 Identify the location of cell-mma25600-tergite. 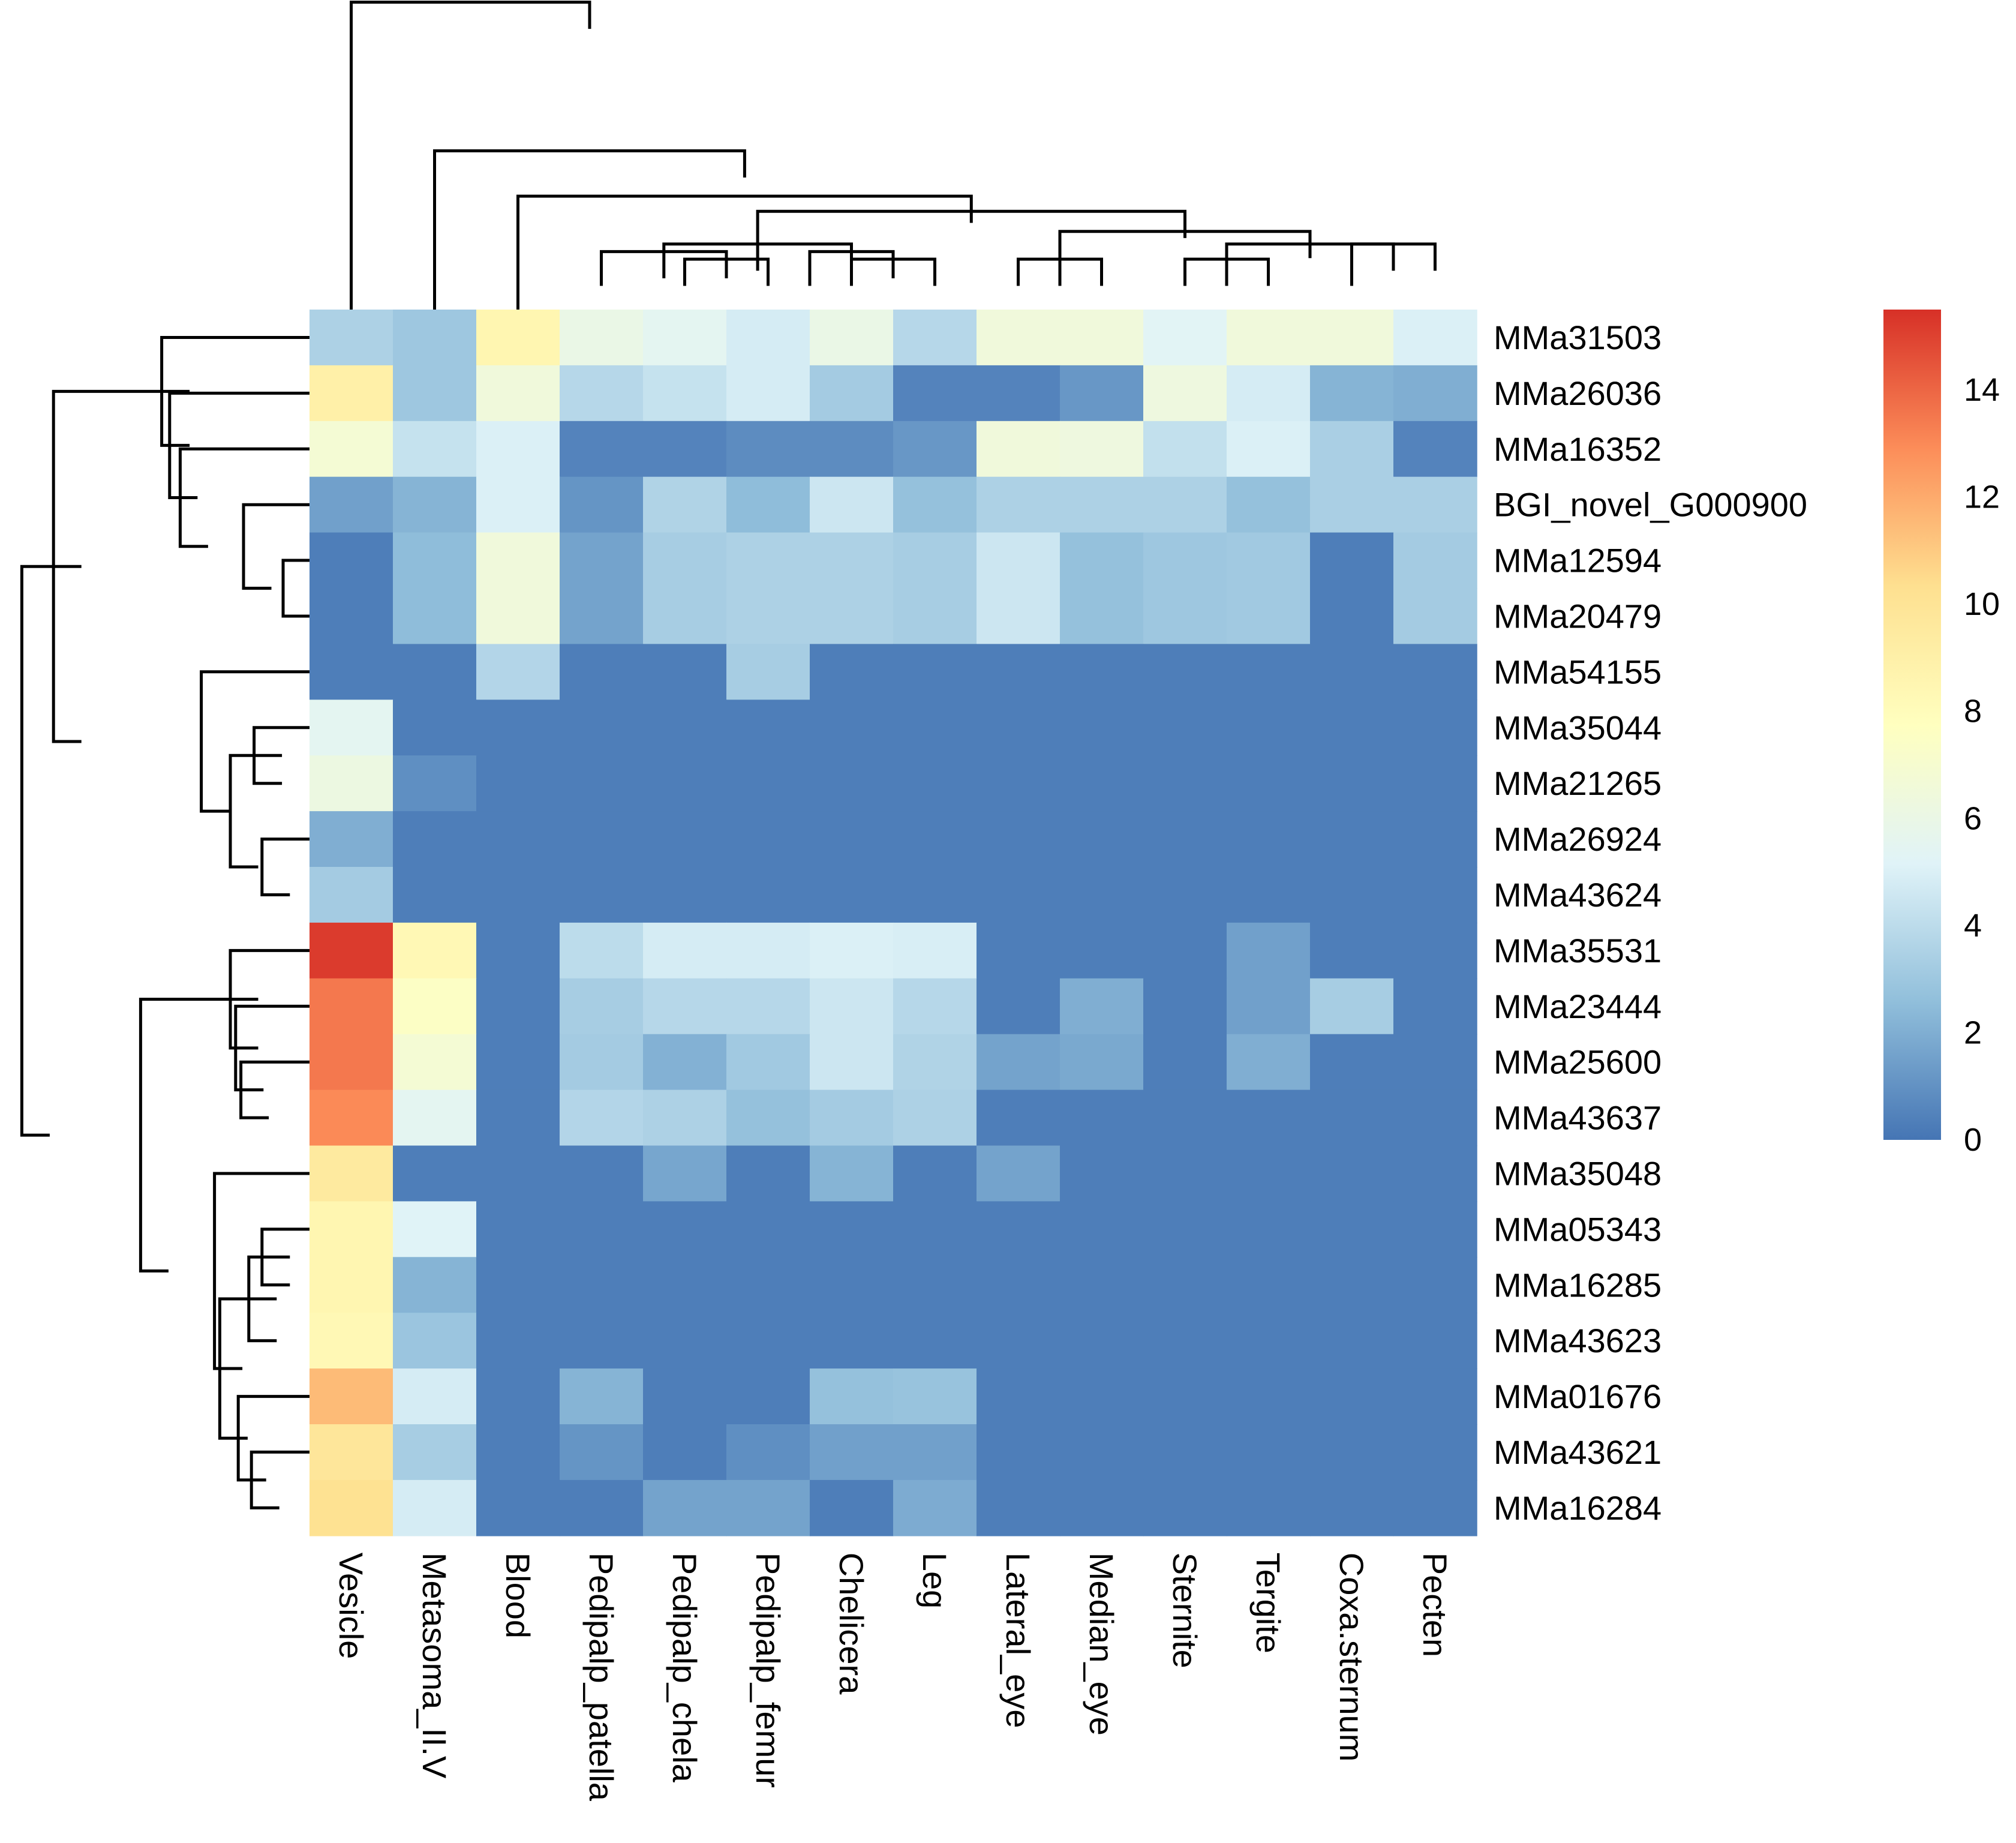
(1269, 1062).